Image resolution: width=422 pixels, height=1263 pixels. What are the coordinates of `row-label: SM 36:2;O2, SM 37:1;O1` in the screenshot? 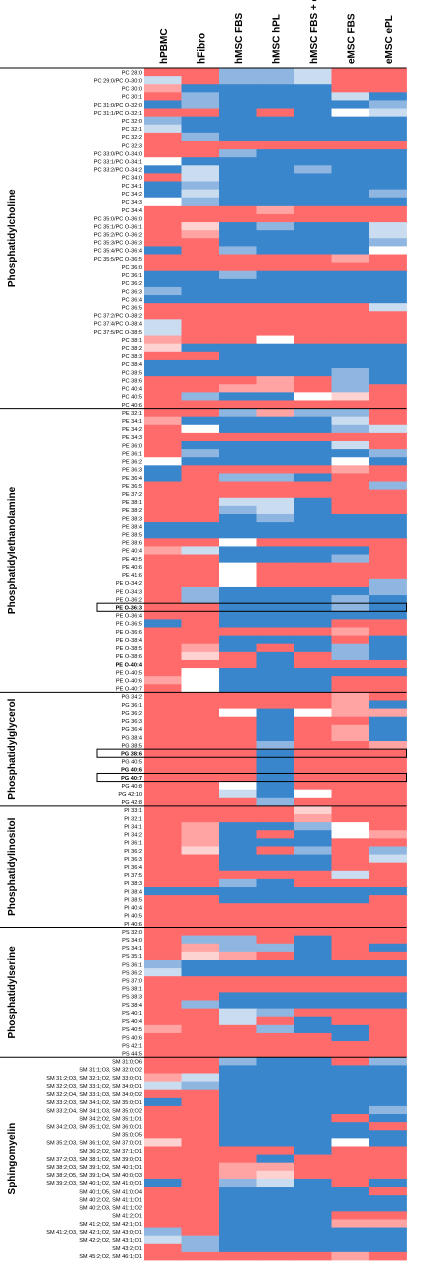 It's located at (110, 1152).